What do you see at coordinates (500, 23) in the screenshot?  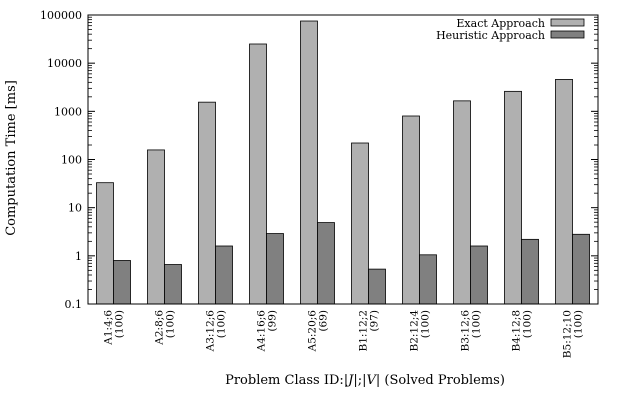 I see `legend-label-1: Exact Approach` at bounding box center [500, 23].